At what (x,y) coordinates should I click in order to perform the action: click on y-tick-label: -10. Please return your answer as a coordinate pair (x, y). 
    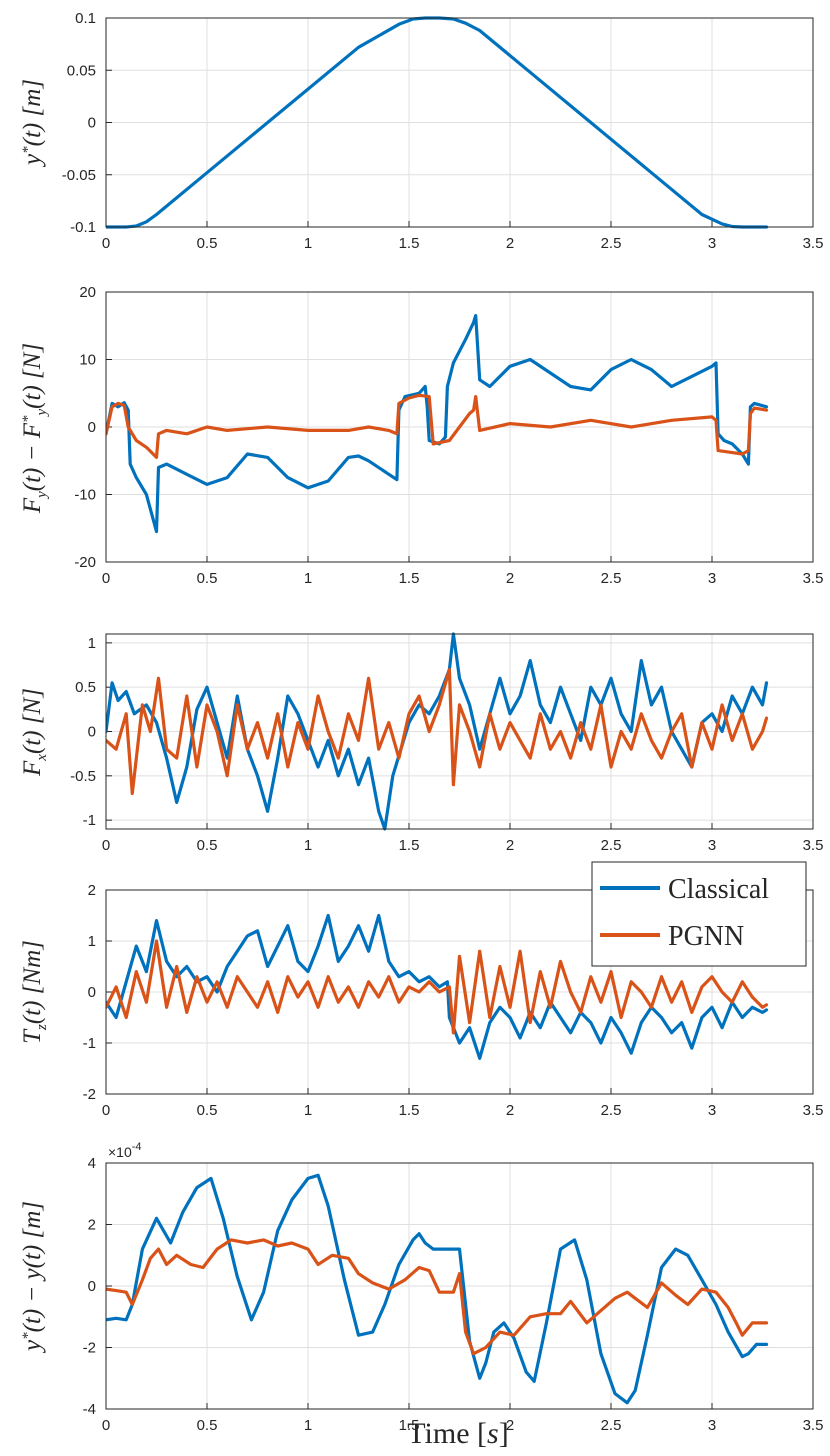
    Looking at the image, I should click on (85, 495).